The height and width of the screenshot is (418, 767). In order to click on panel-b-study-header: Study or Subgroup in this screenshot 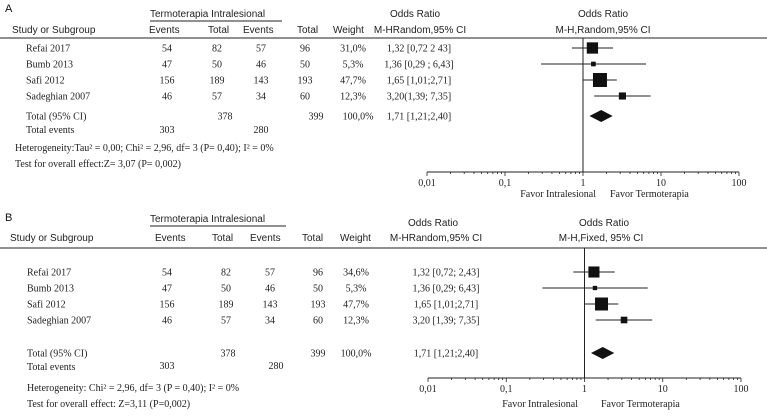, I will do `click(52, 238)`.